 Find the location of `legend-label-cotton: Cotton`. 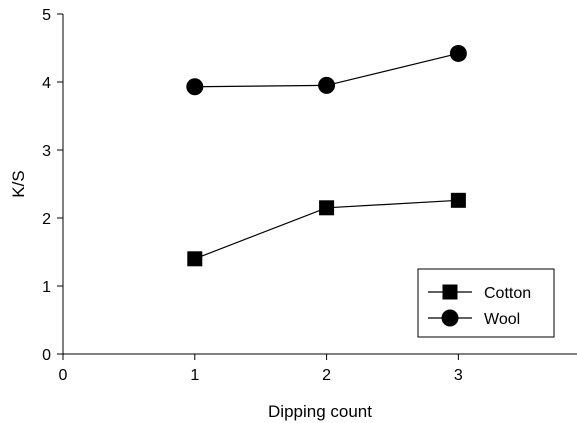

legend-label-cotton: Cotton is located at coordinates (507, 293).